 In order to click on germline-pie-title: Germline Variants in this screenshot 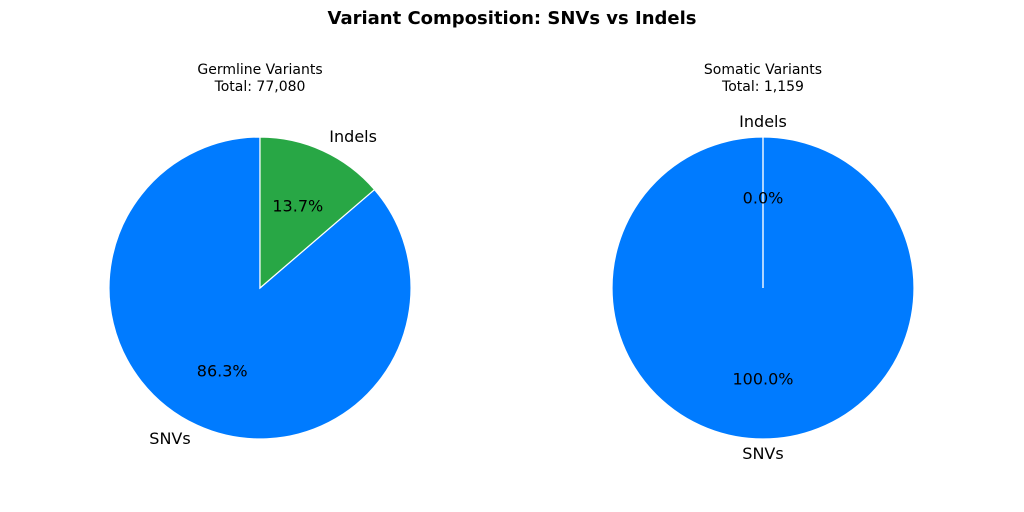, I will do `click(259, 70)`.